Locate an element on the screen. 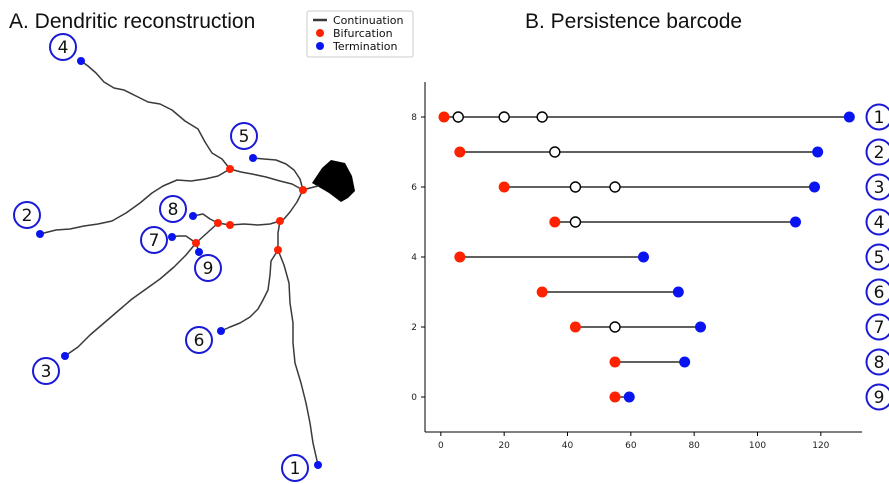 This screenshot has width=889, height=484. bar-label-text: 2 is located at coordinates (879, 153).